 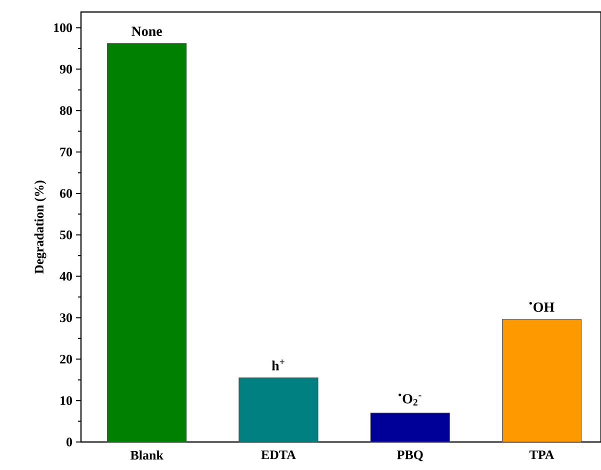 What do you see at coordinates (66, 69) in the screenshot?
I see `y-tick-label: 90` at bounding box center [66, 69].